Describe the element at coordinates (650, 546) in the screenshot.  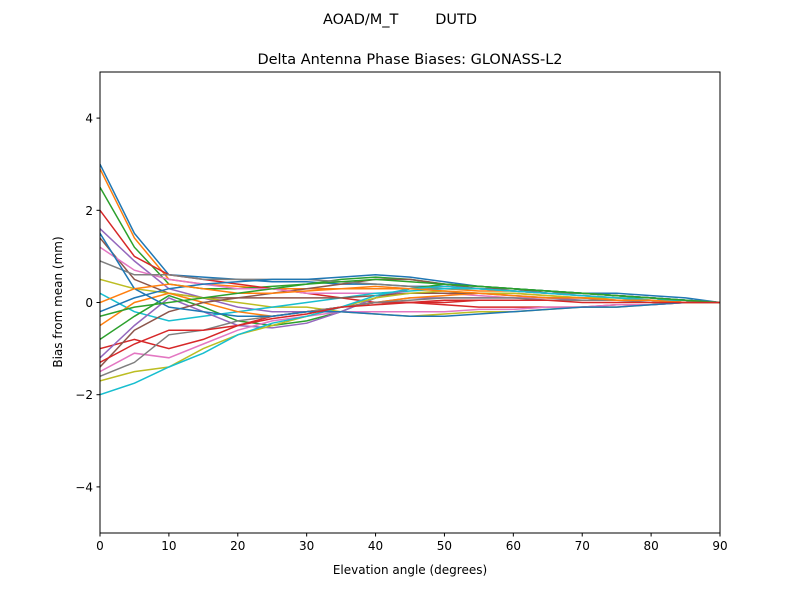
I see `x-tick-label: 80` at that location.